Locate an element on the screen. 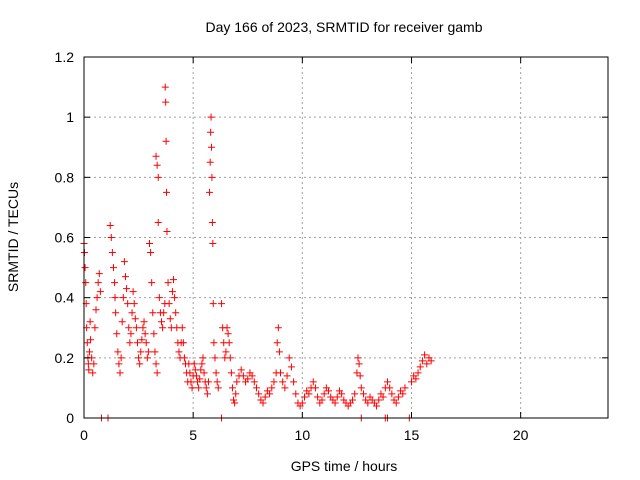  x-tick-label: 10 is located at coordinates (303, 435).